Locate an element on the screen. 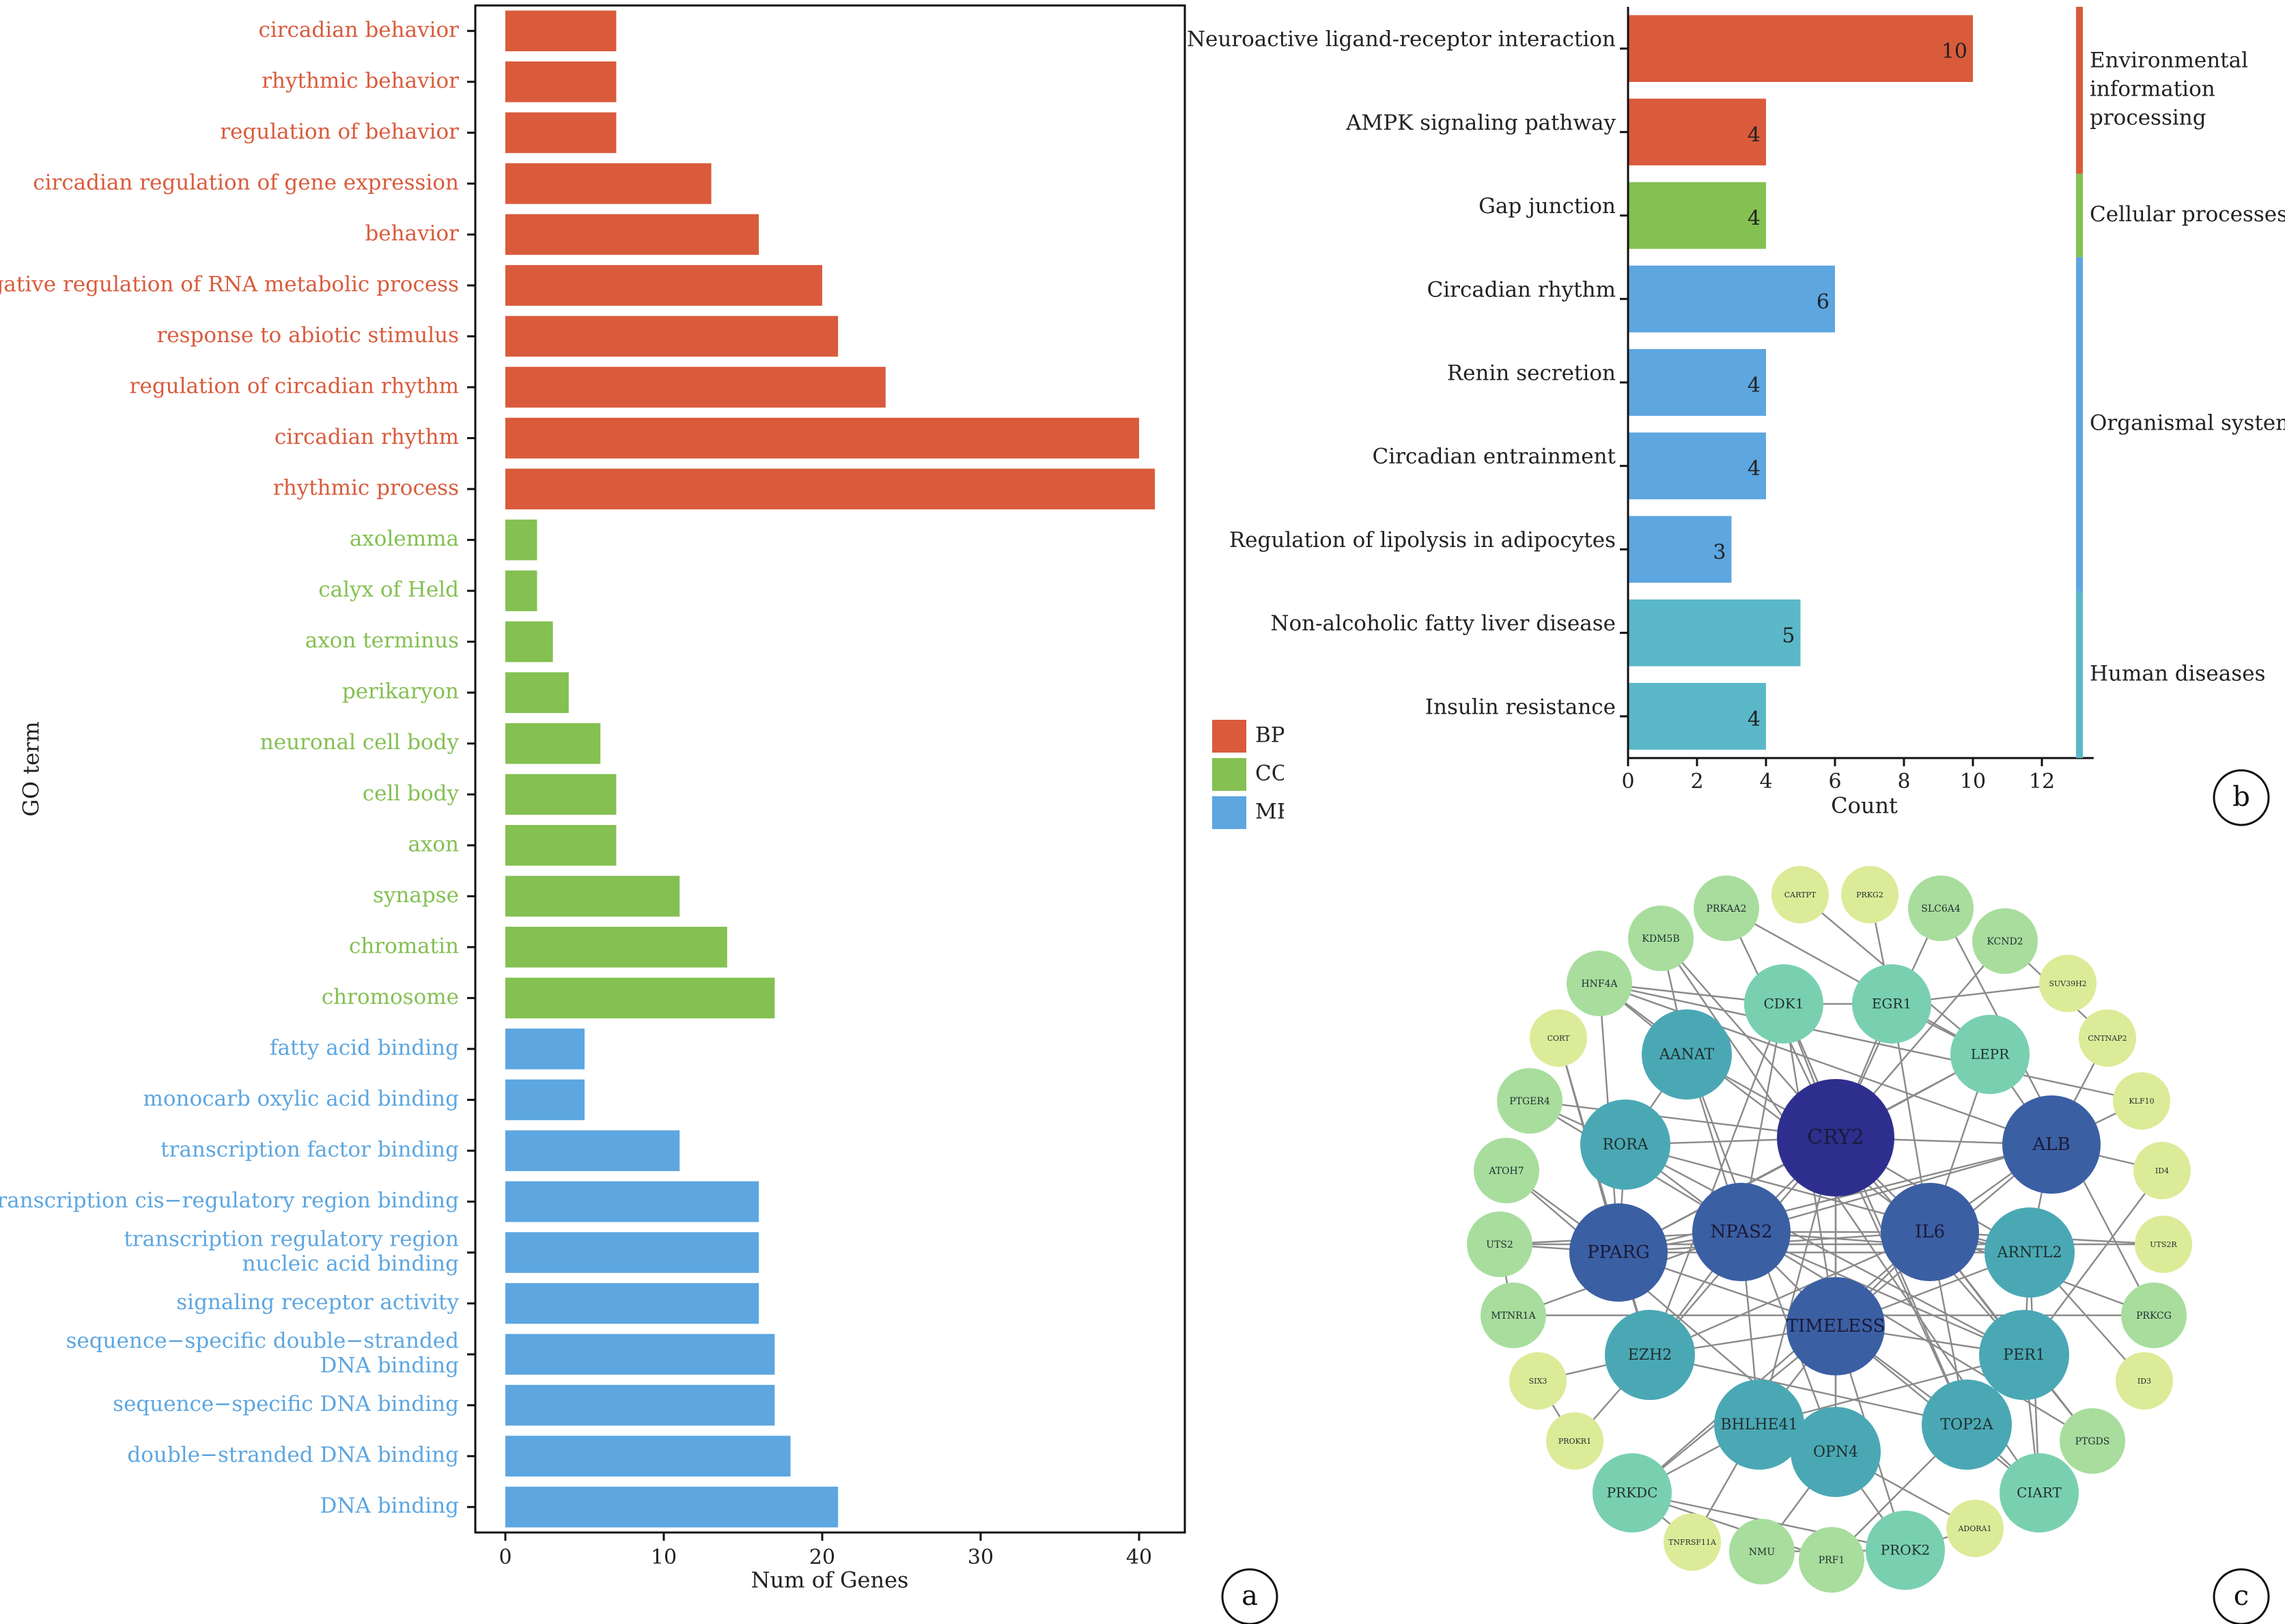 The height and width of the screenshot is (1624, 2285). x-tick-label-0: 0 is located at coordinates (505, 1557).